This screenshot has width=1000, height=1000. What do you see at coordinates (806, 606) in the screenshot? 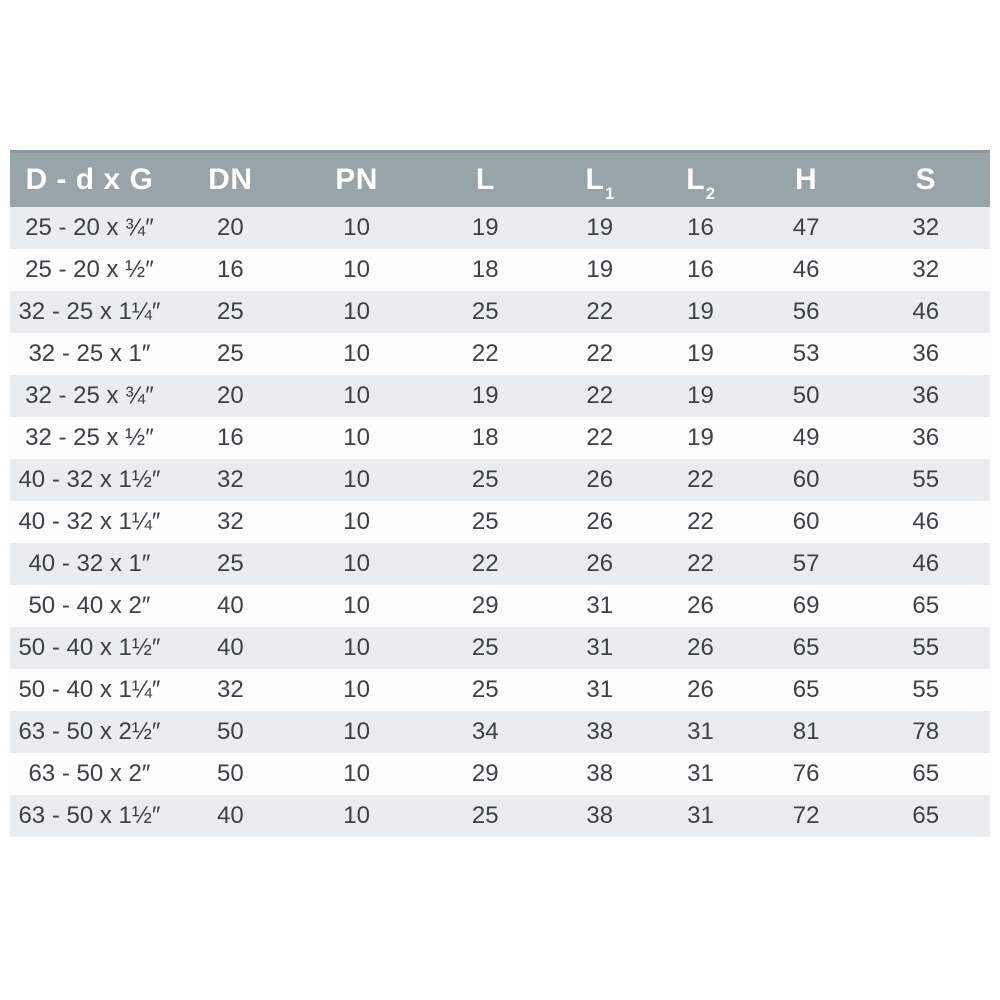
I see `cell-h: 69` at bounding box center [806, 606].